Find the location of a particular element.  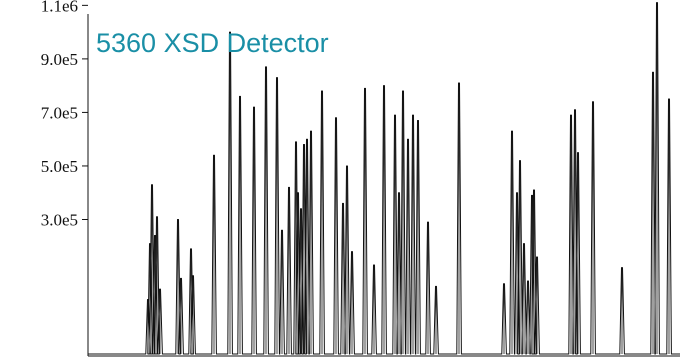

y-tick-label: 1.1e6 is located at coordinates (59, 7).